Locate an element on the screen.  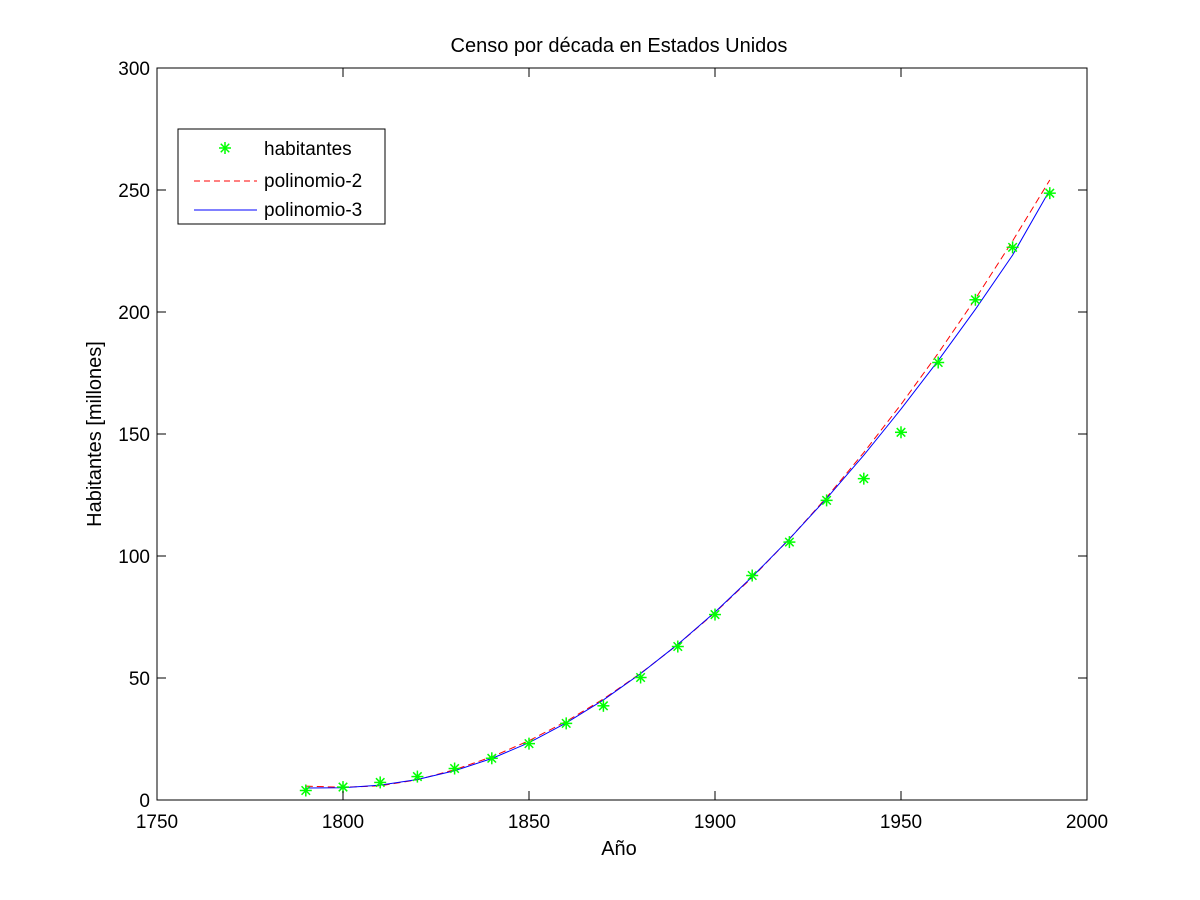
x-tick-label: 1900 is located at coordinates (715, 822).